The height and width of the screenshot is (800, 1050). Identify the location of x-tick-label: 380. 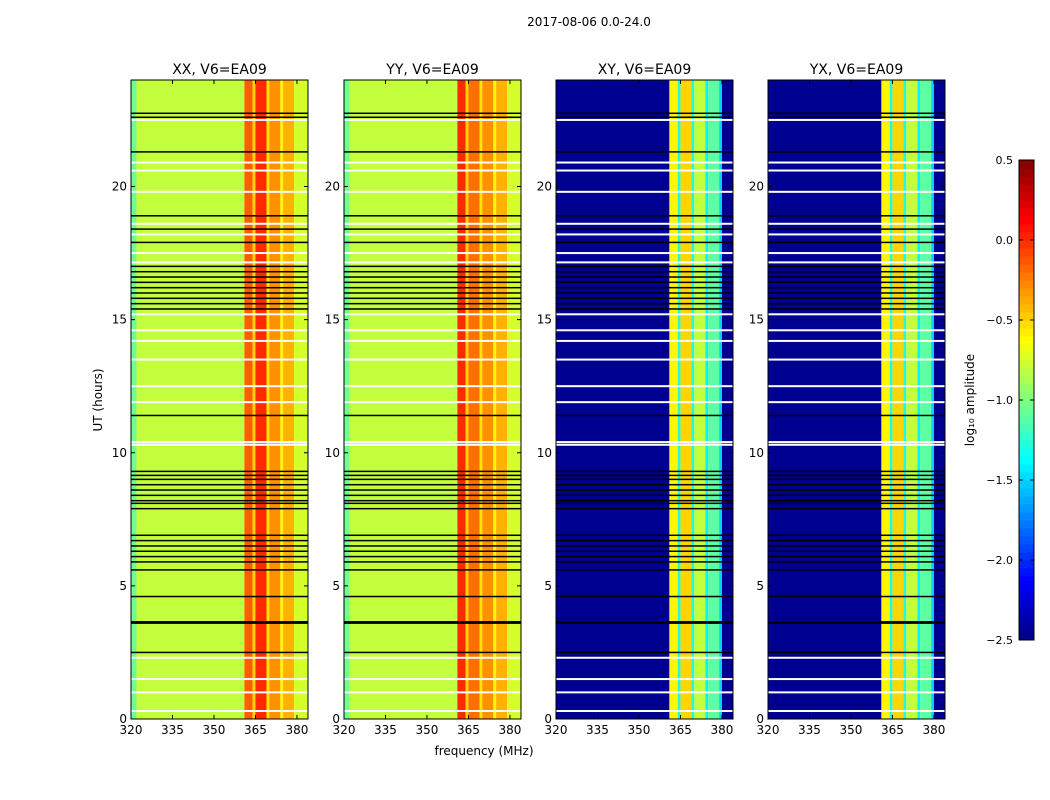
(296, 730).